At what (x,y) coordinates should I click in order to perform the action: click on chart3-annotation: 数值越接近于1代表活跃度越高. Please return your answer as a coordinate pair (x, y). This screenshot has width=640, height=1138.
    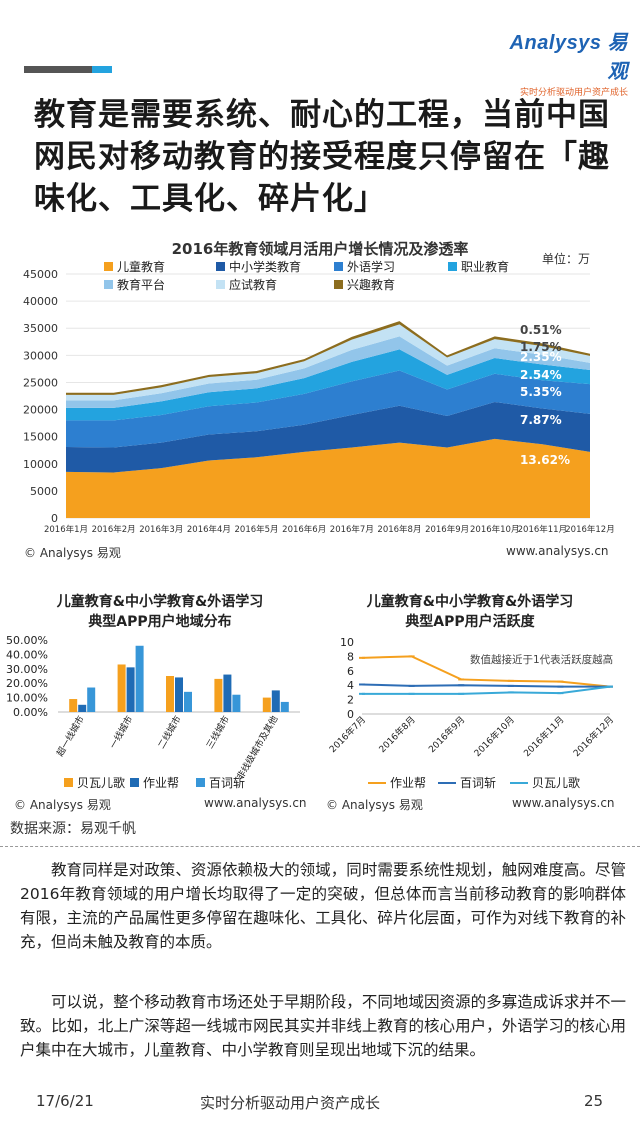
    Looking at the image, I should click on (541, 659).